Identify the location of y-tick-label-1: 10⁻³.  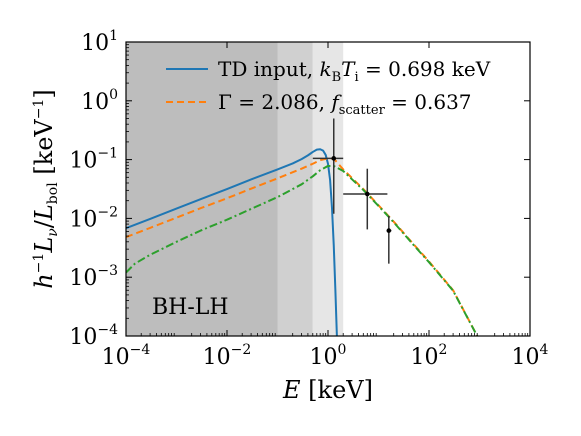
(93, 277).